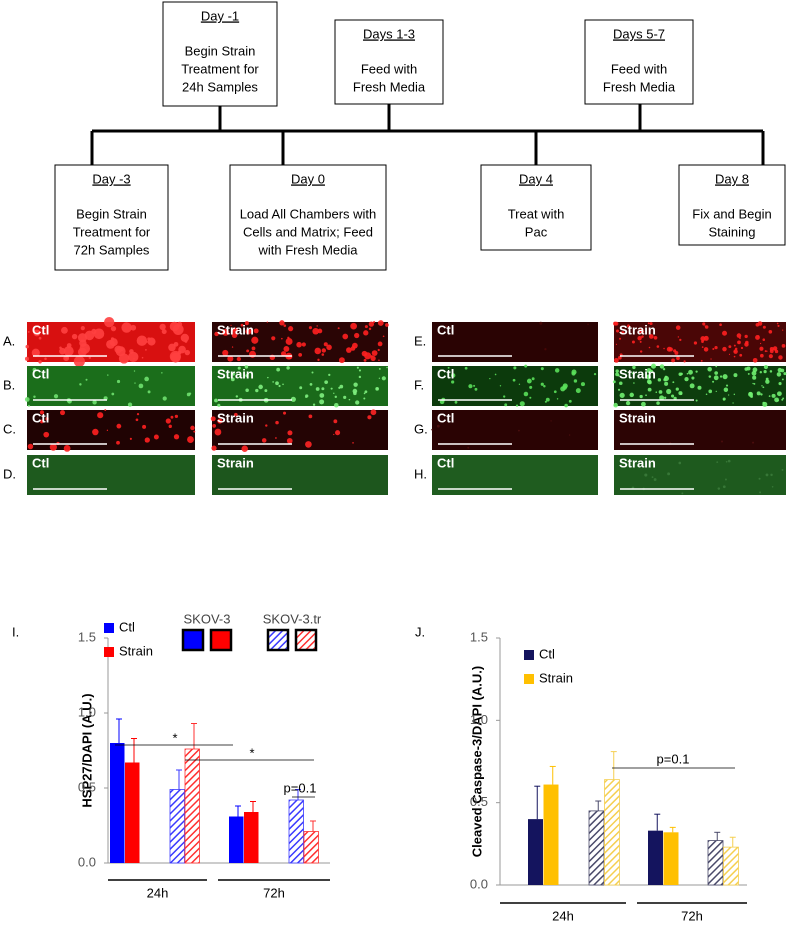 Image resolution: width=795 pixels, height=925 pixels. What do you see at coordinates (547, 653) in the screenshot?
I see `legend-label: Ctl` at bounding box center [547, 653].